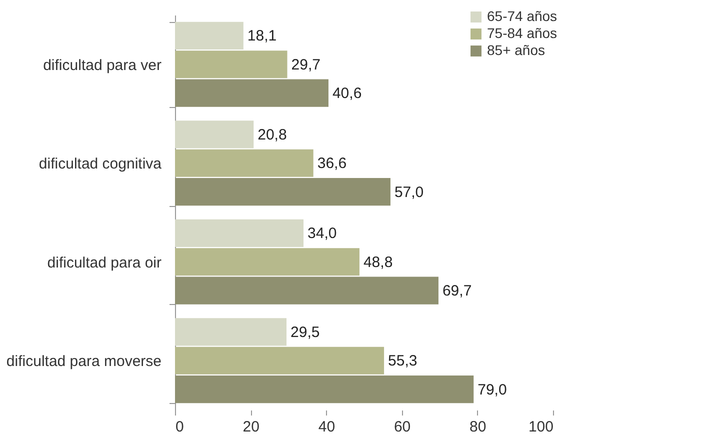  Describe the element at coordinates (305, 332) in the screenshot. I see `data-label: 29,5` at that location.